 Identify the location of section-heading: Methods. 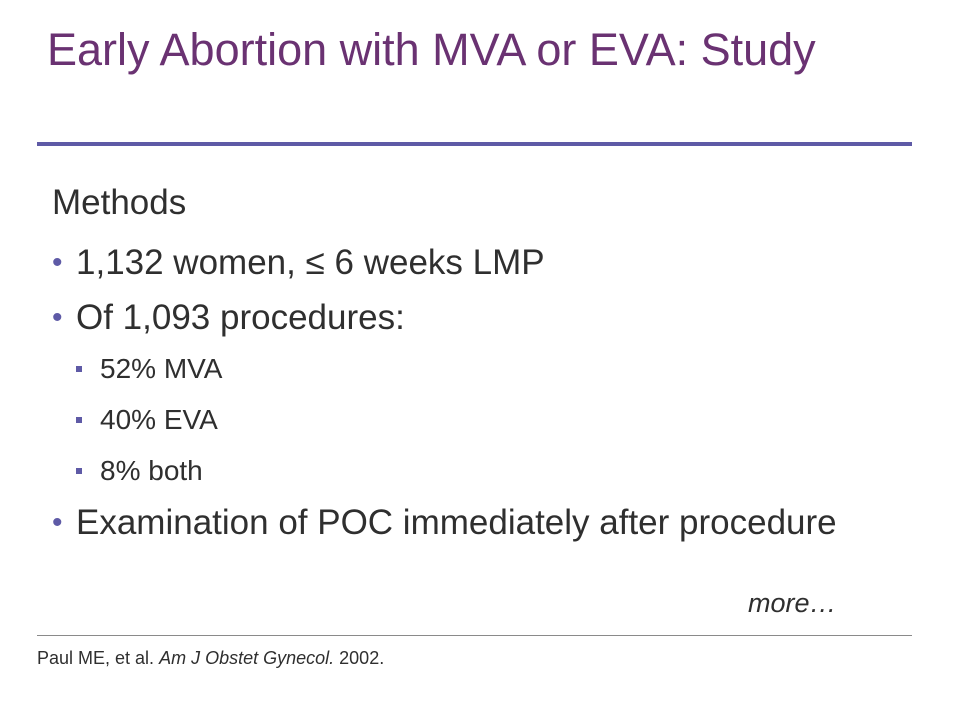
(119, 202).